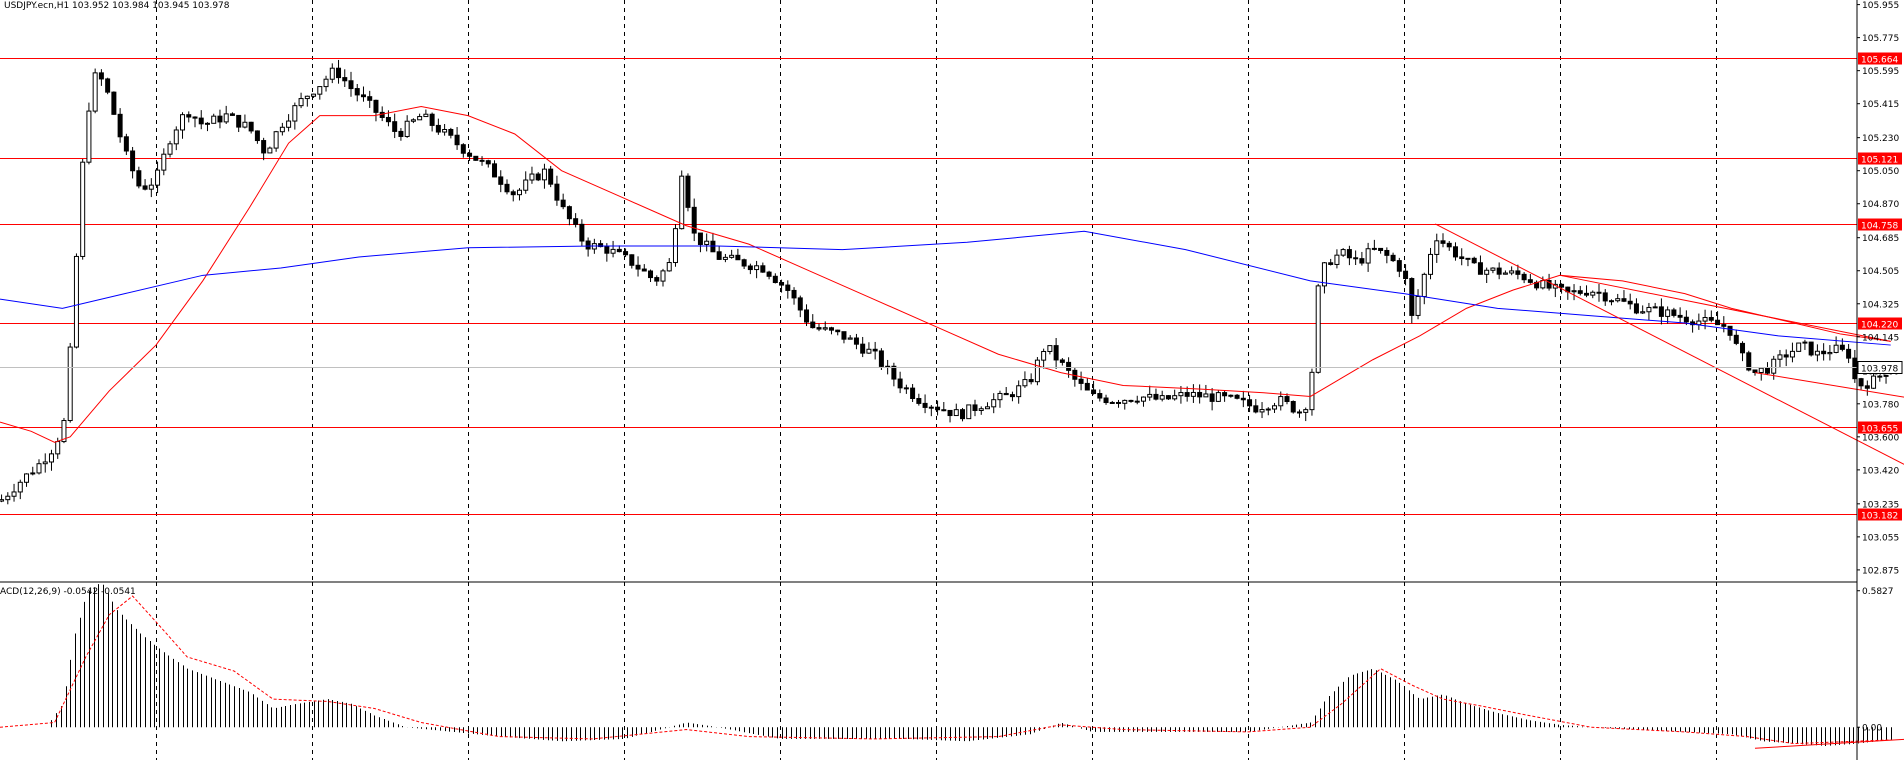 The image size is (1904, 764). Describe the element at coordinates (1669, 344) in the screenshot. I see `trendlines` at that location.